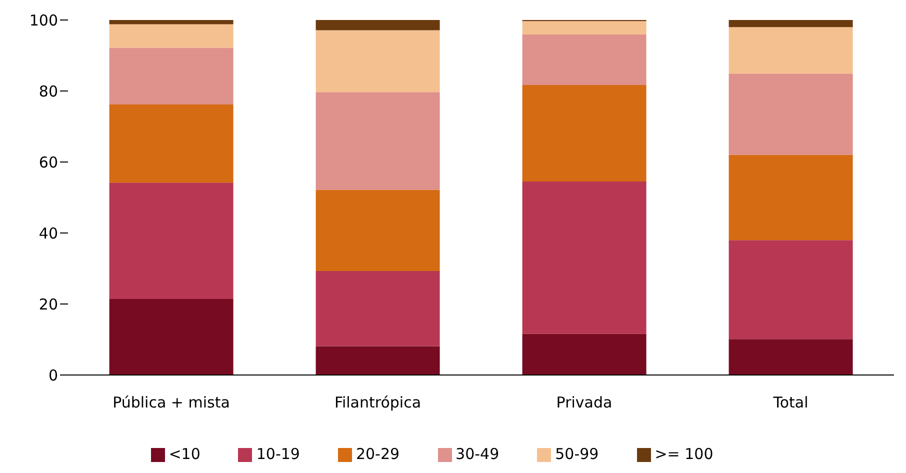 The height and width of the screenshot is (473, 906). Describe the element at coordinates (48, 233) in the screenshot. I see `y-tick-label: 40` at that location.